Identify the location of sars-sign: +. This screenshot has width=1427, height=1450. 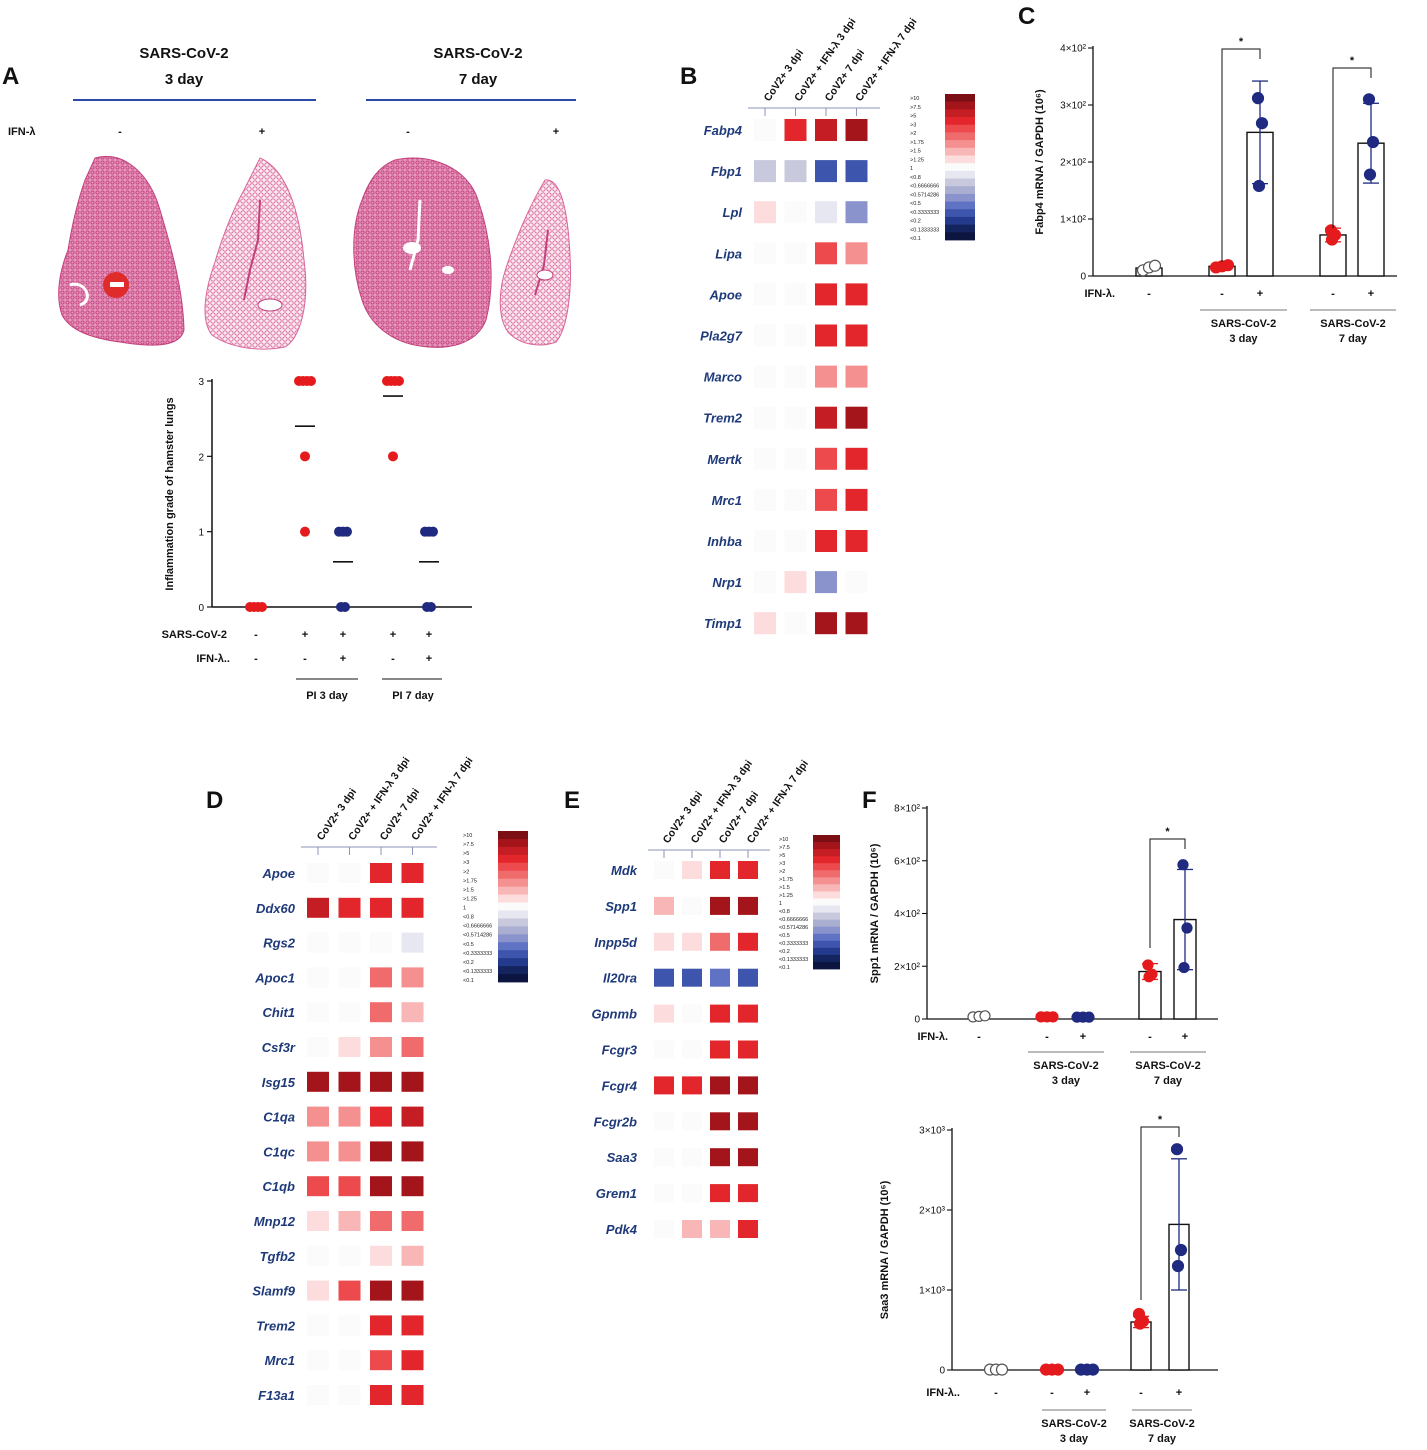
(343, 635).